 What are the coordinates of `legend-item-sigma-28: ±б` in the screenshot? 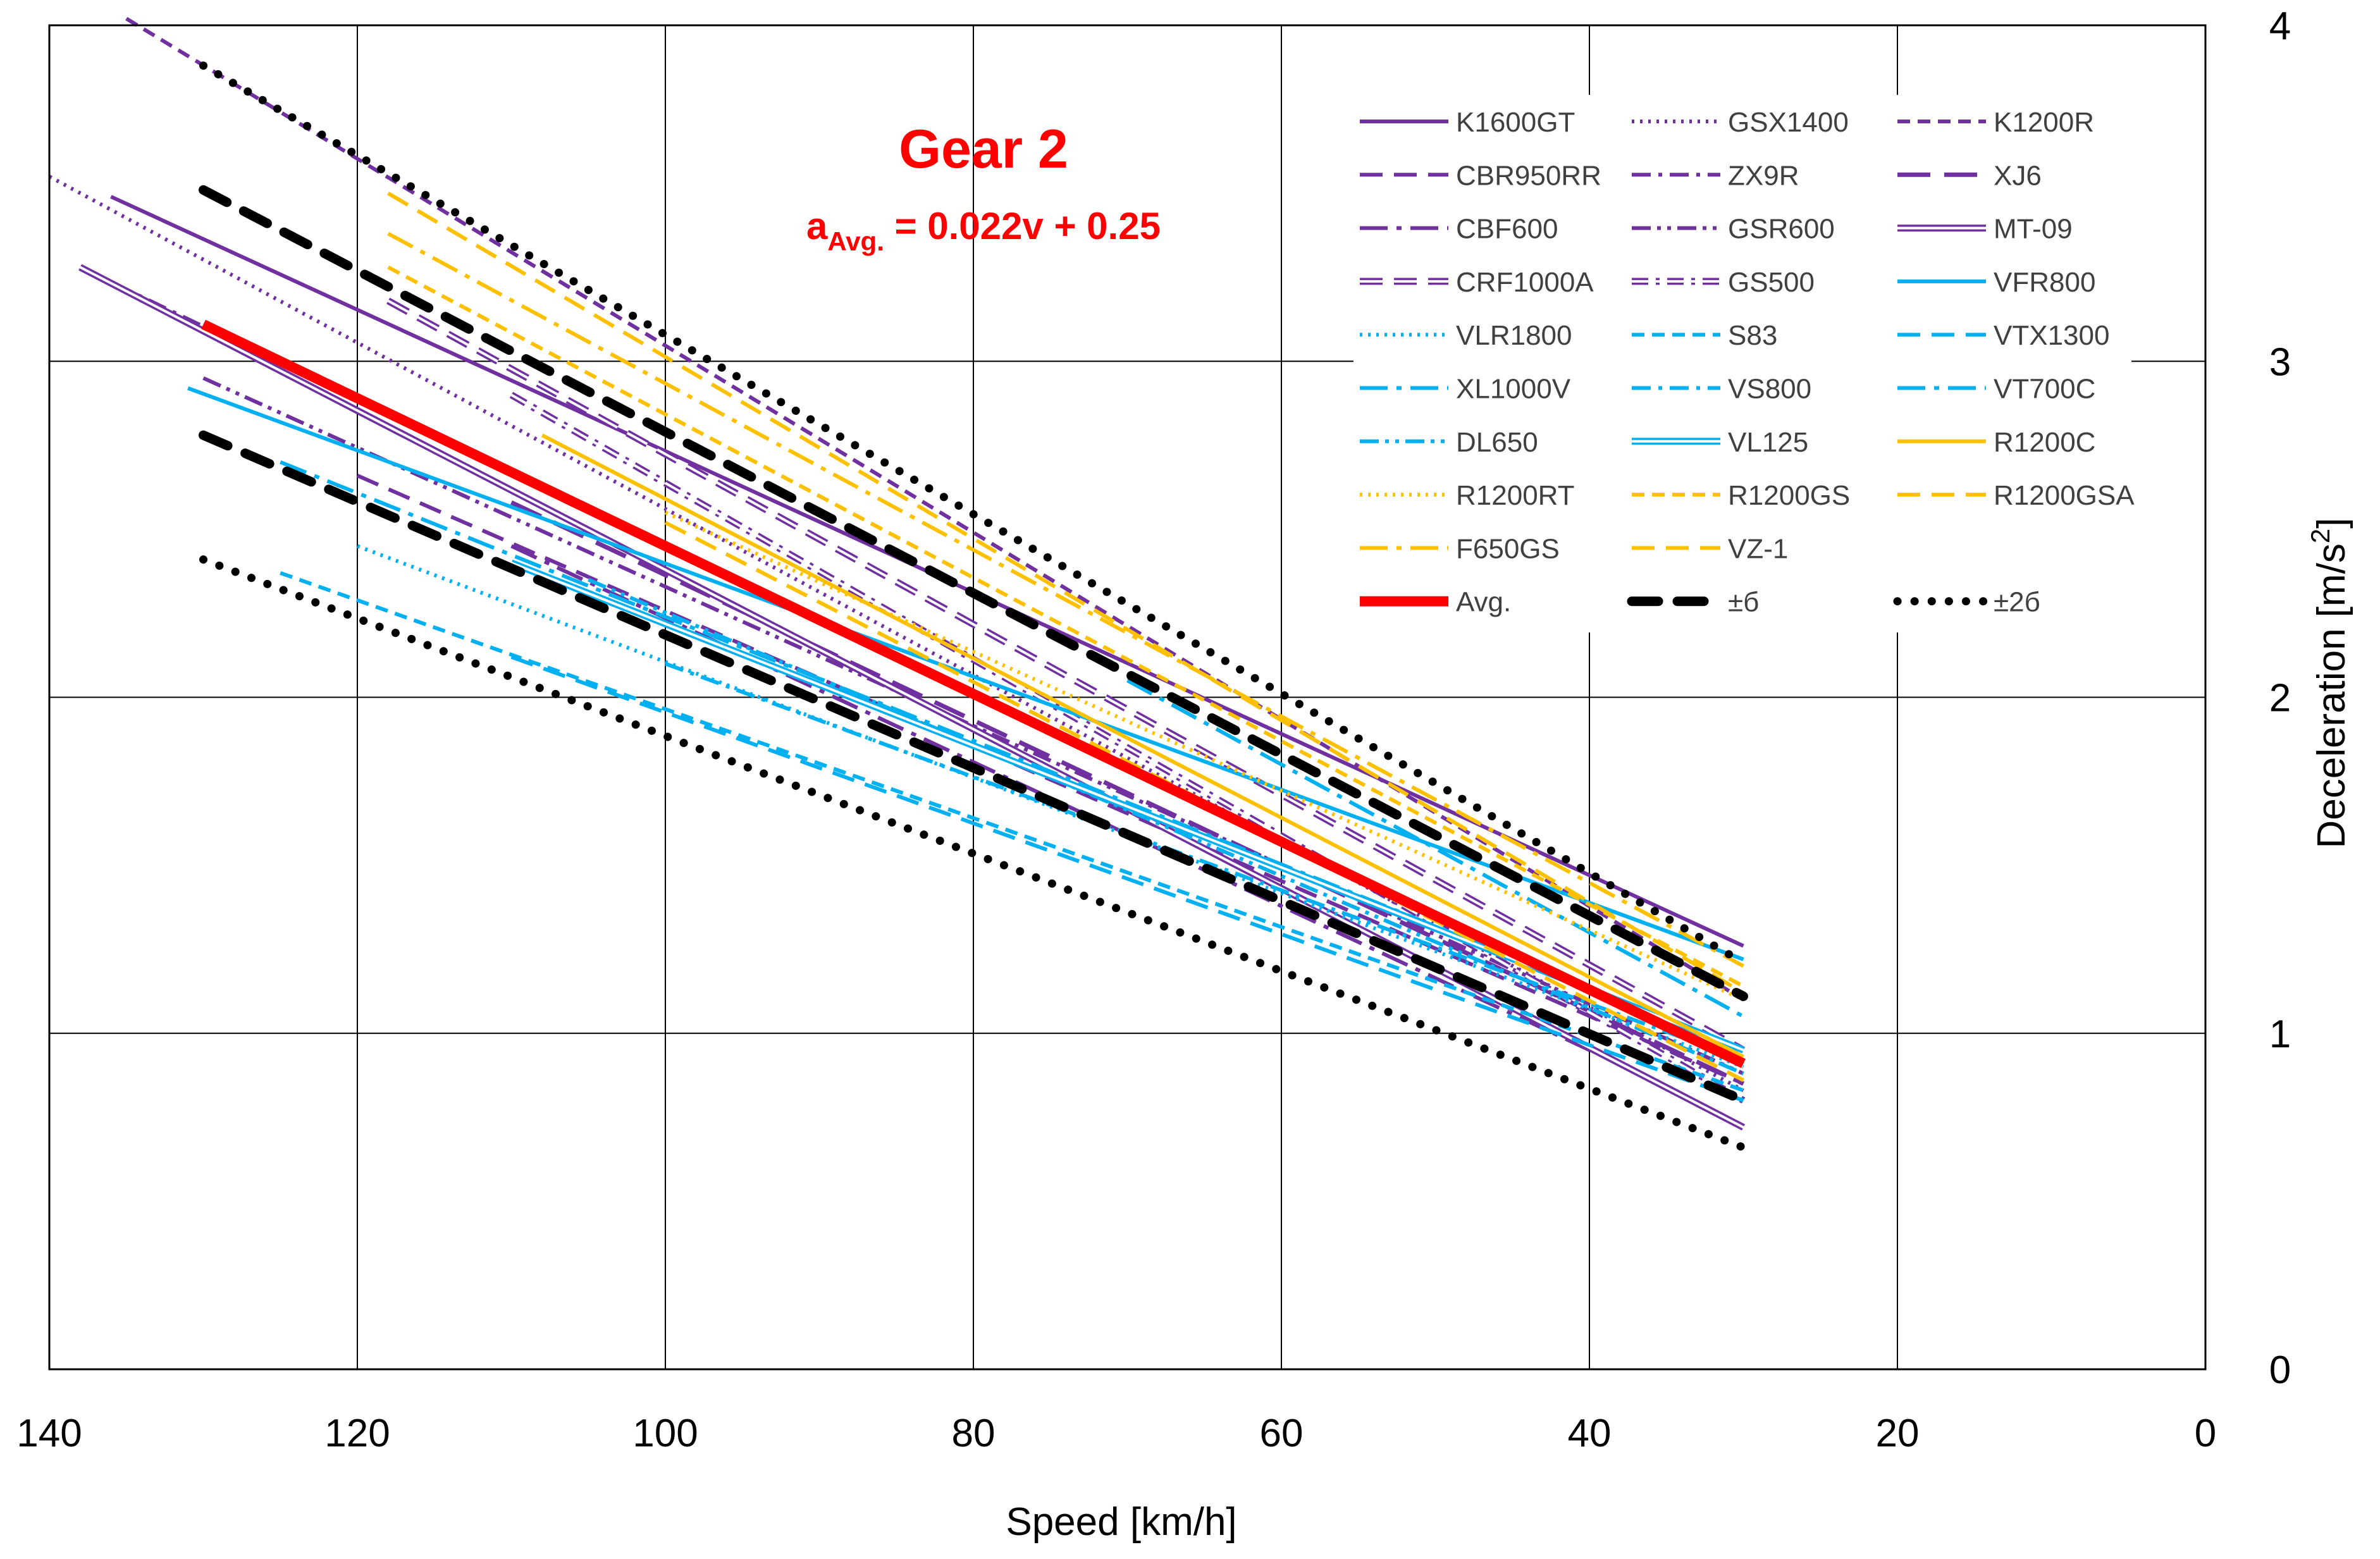 It's located at (1693, 602).